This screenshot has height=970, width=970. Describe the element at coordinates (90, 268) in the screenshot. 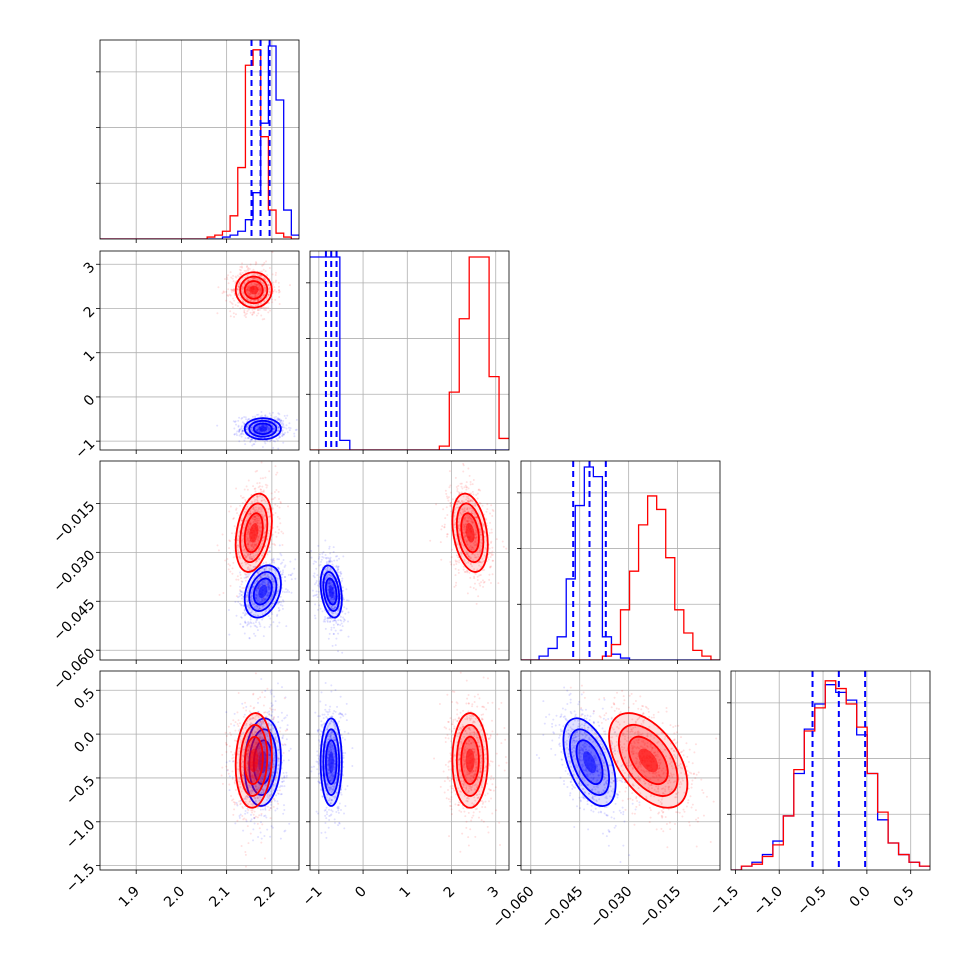

I see `y-tick-label: 3` at that location.